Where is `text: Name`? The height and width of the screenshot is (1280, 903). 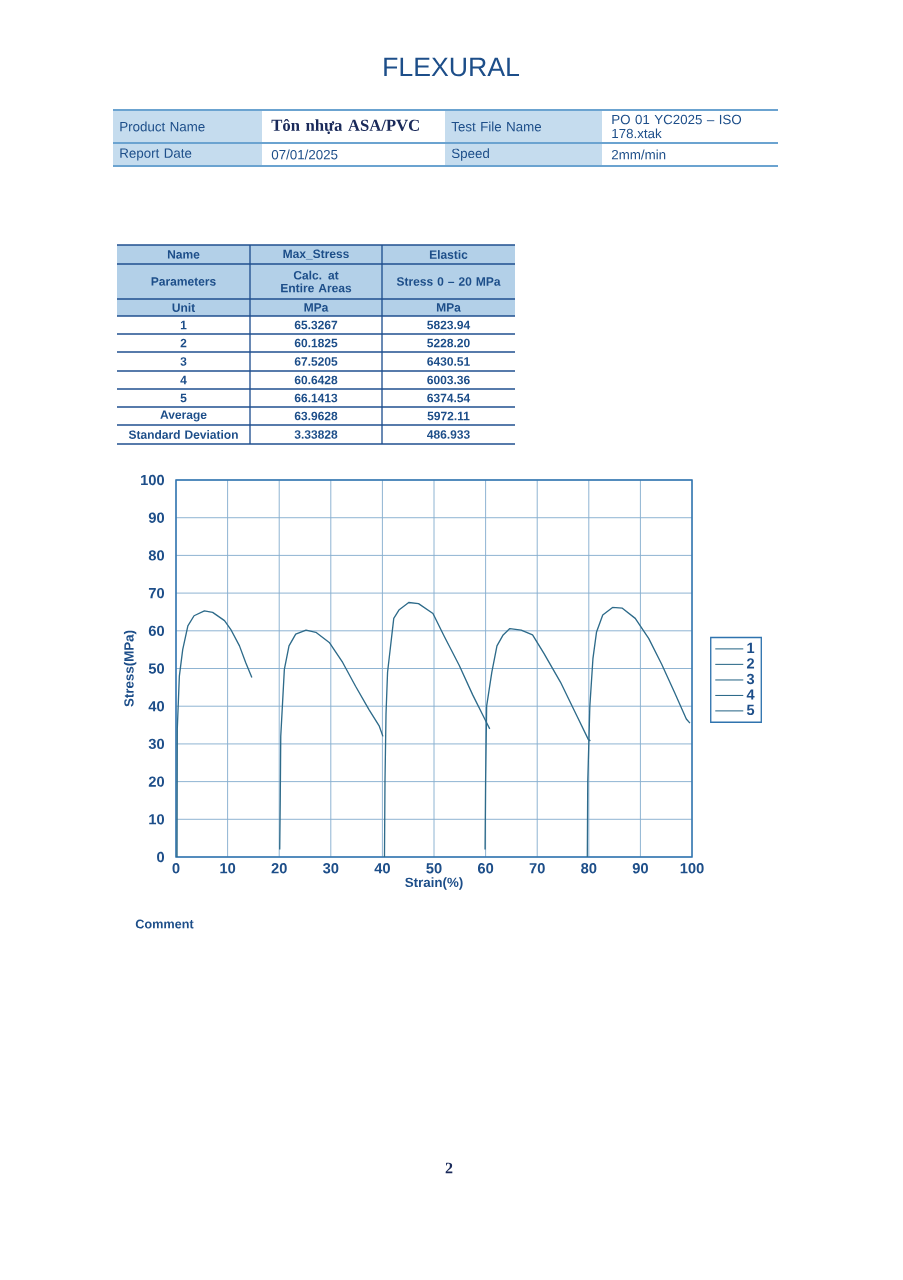
text: Name is located at coordinates (183, 254).